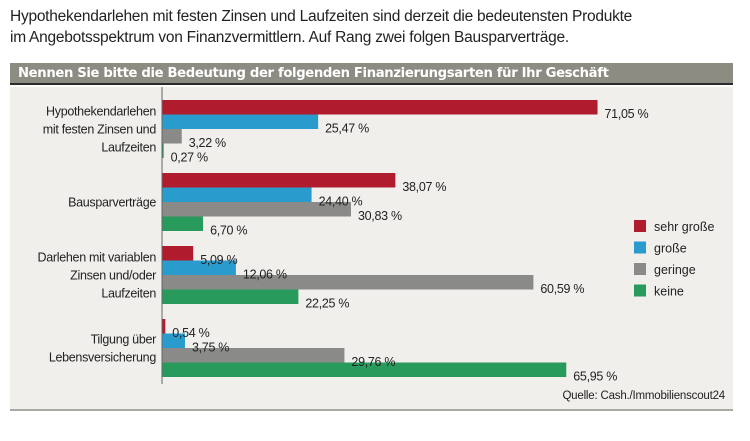 Image resolution: width=750 pixels, height=441 pixels. Describe the element at coordinates (373, 362) in the screenshot. I see `value-label: 29,76 %` at that location.